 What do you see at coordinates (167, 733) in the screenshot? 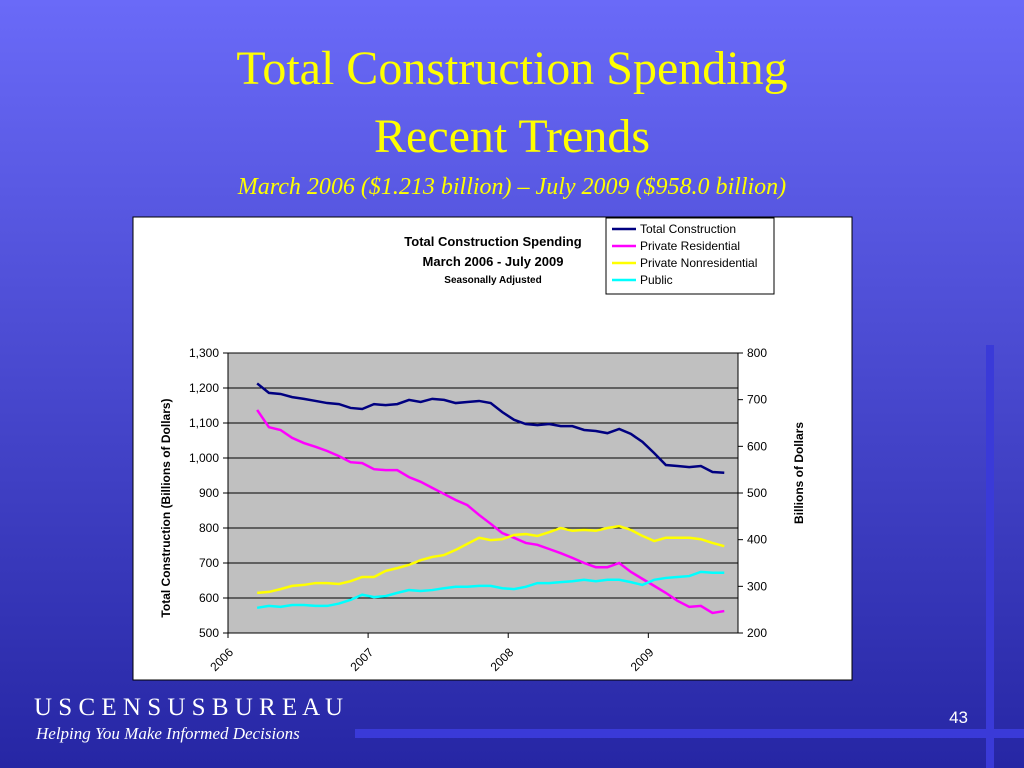
I see `footer-tagline: Helping You Make Informed Decisions` at bounding box center [167, 733].